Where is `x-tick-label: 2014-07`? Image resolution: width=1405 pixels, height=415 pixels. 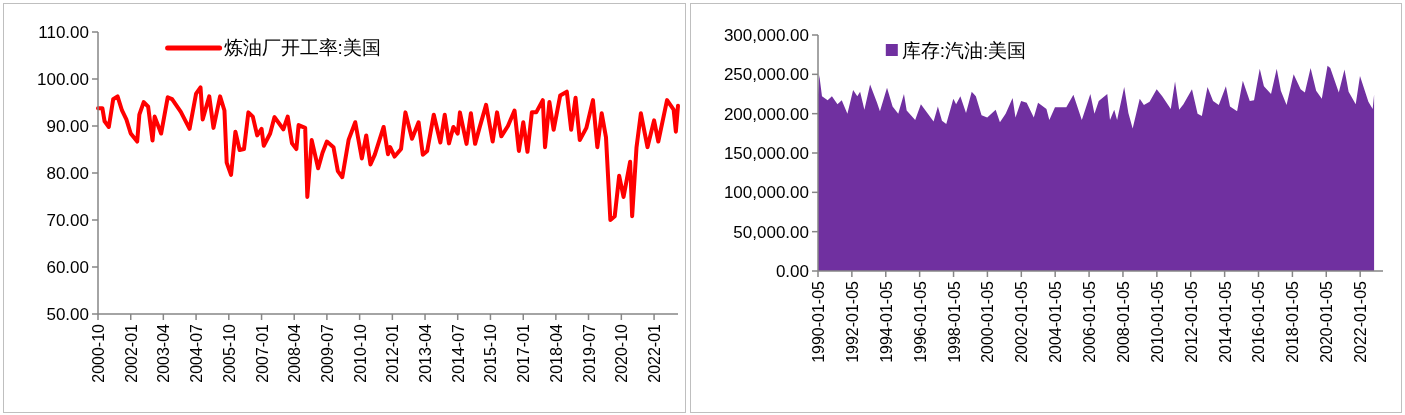
x-tick-label: 2014-07 is located at coordinates (458, 353).